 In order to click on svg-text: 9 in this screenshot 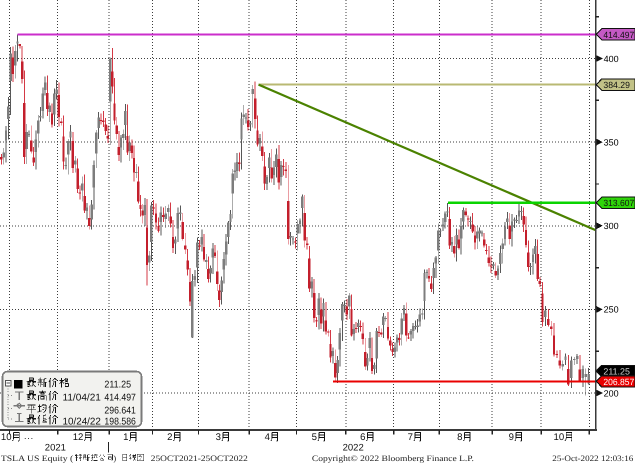, I will do `click(511, 437)`.